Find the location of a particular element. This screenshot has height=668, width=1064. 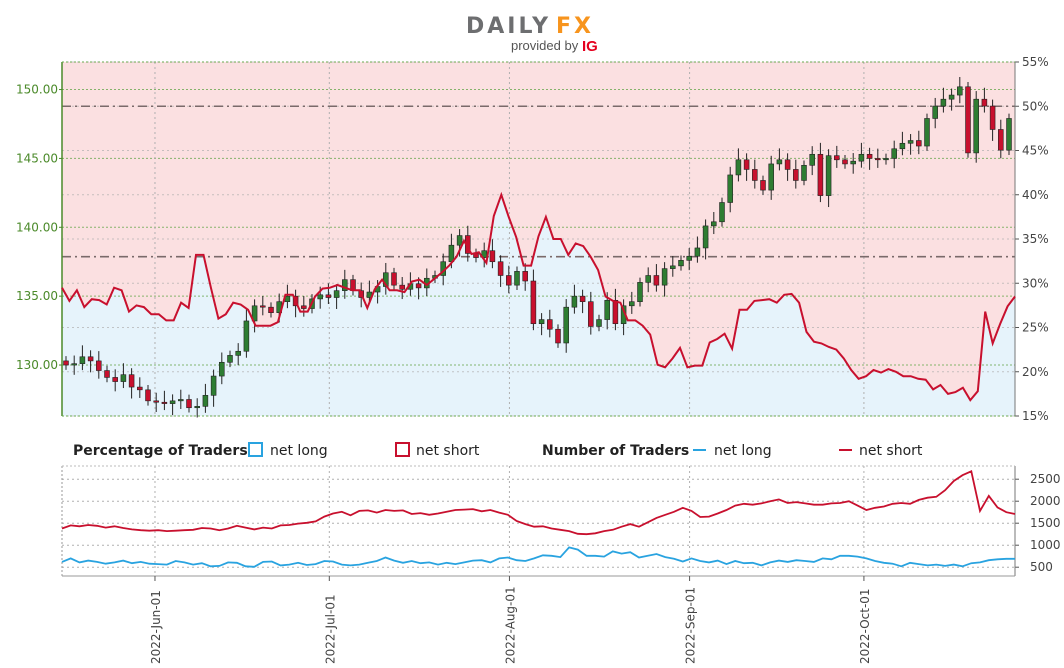

pct-tick-label: 15% is located at coordinates (1035, 416).